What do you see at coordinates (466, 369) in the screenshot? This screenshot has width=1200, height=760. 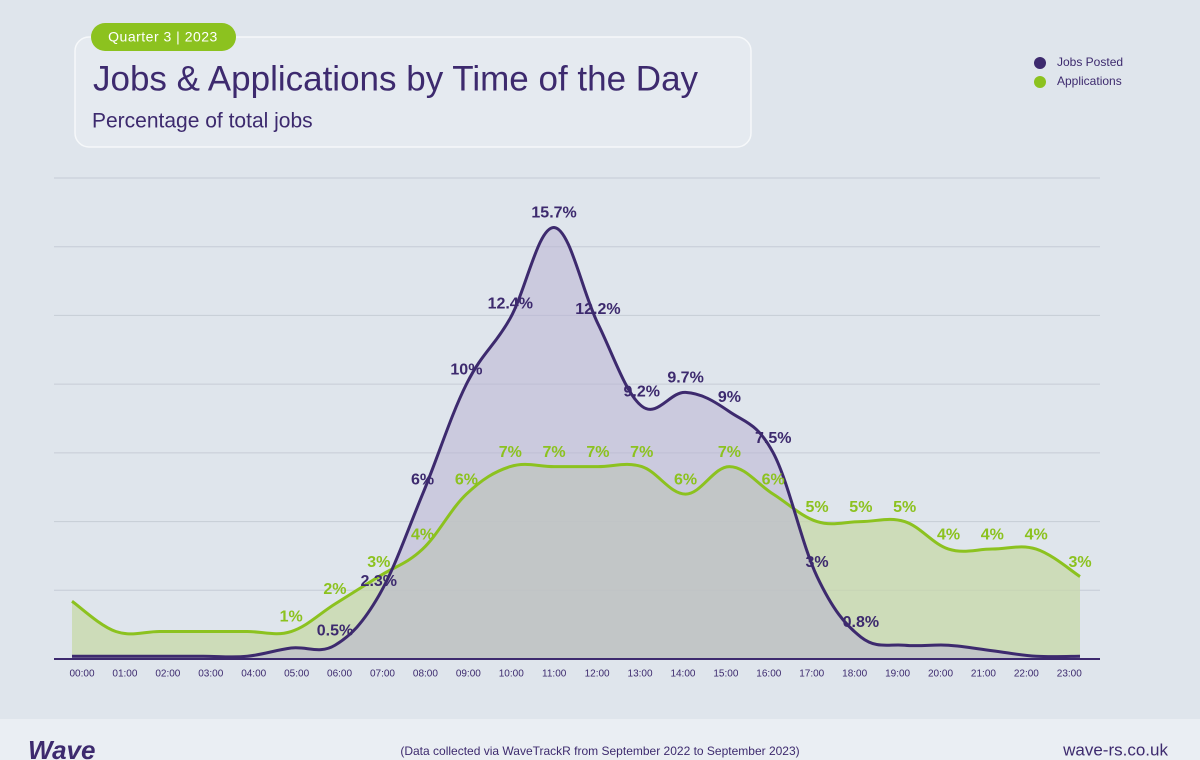 I see `data-label: 10%` at bounding box center [466, 369].